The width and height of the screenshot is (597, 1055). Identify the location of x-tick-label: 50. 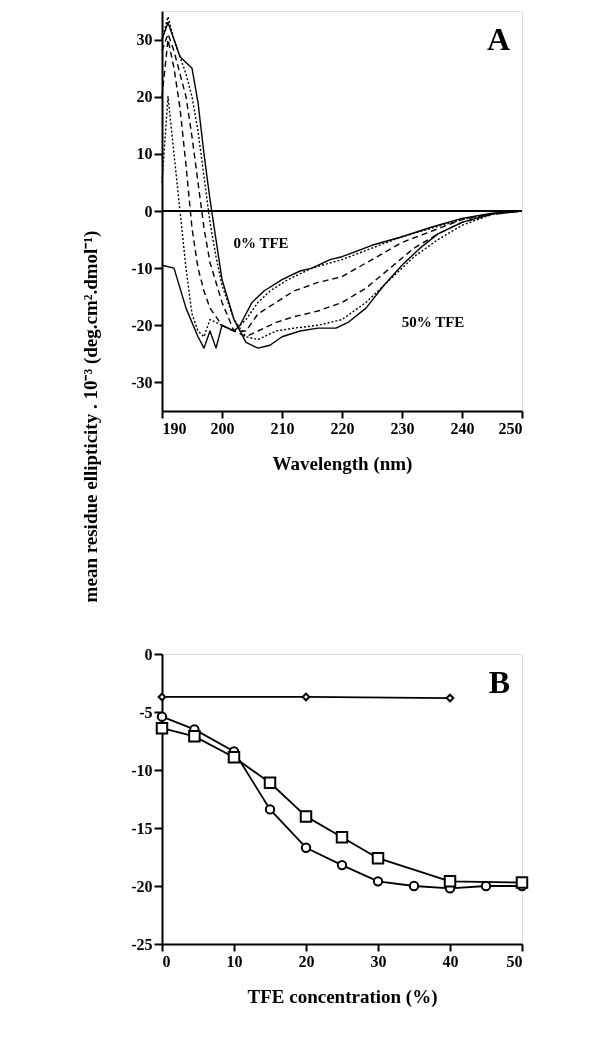
(514, 961).